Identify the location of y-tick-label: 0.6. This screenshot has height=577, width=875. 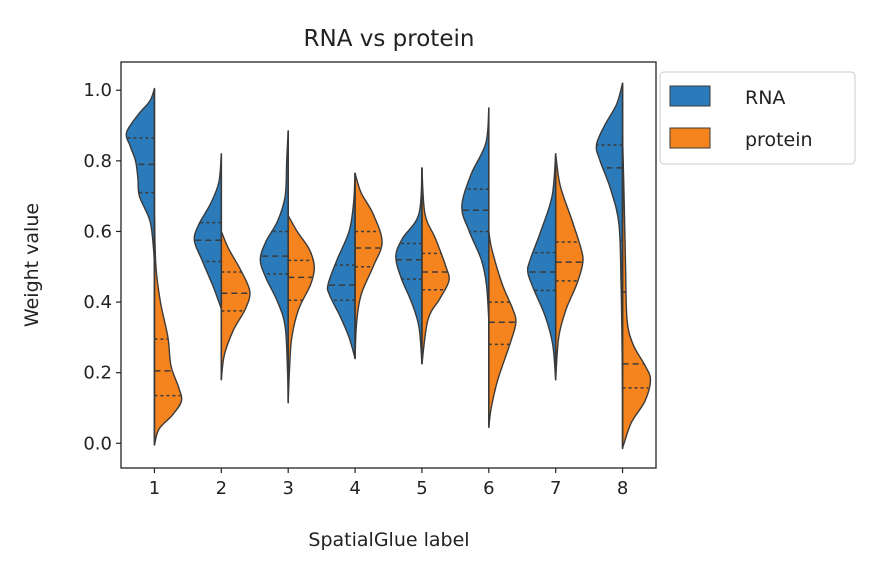
(97, 231).